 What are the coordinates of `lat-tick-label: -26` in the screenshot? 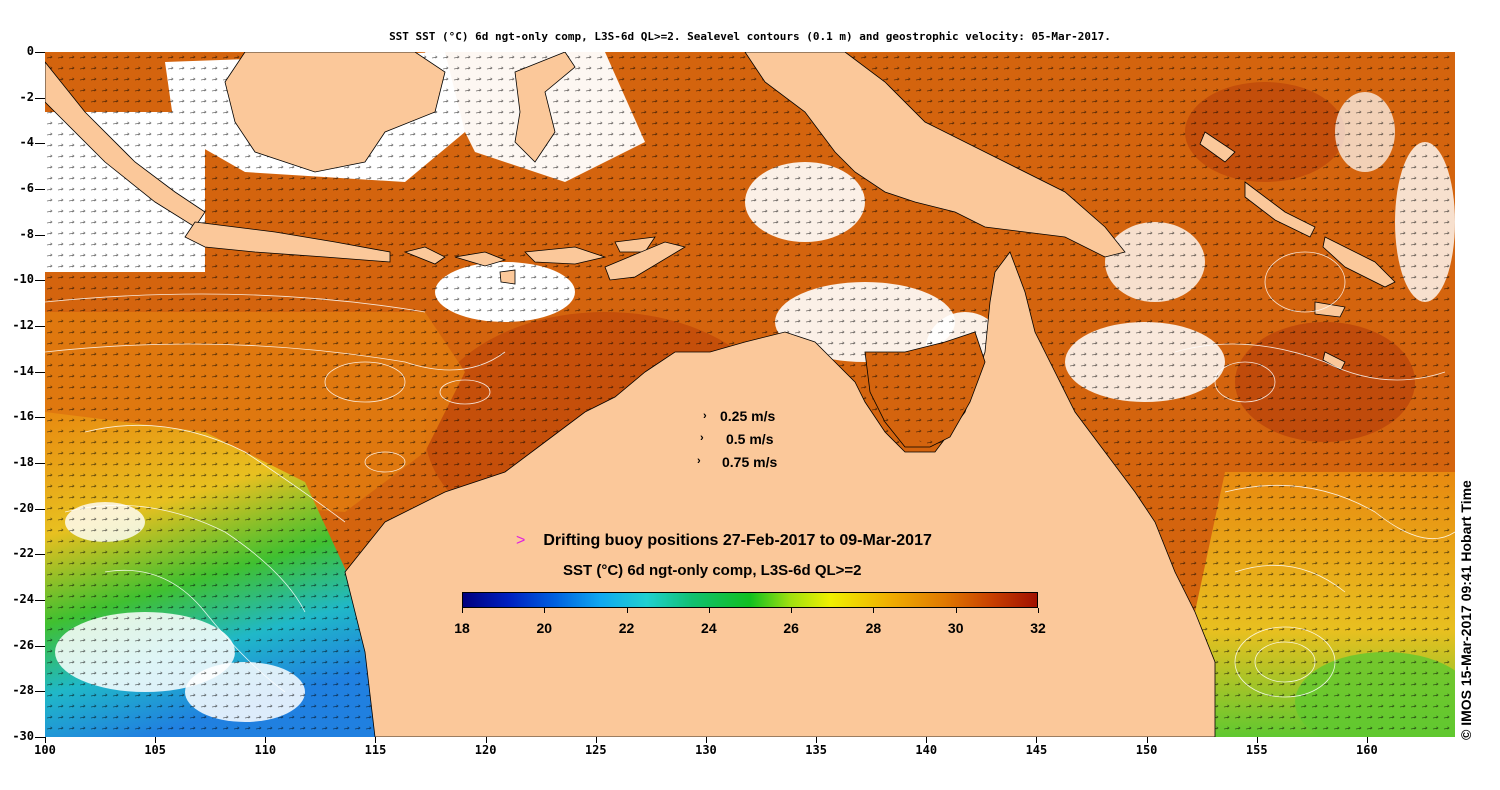 It's located at (23, 644).